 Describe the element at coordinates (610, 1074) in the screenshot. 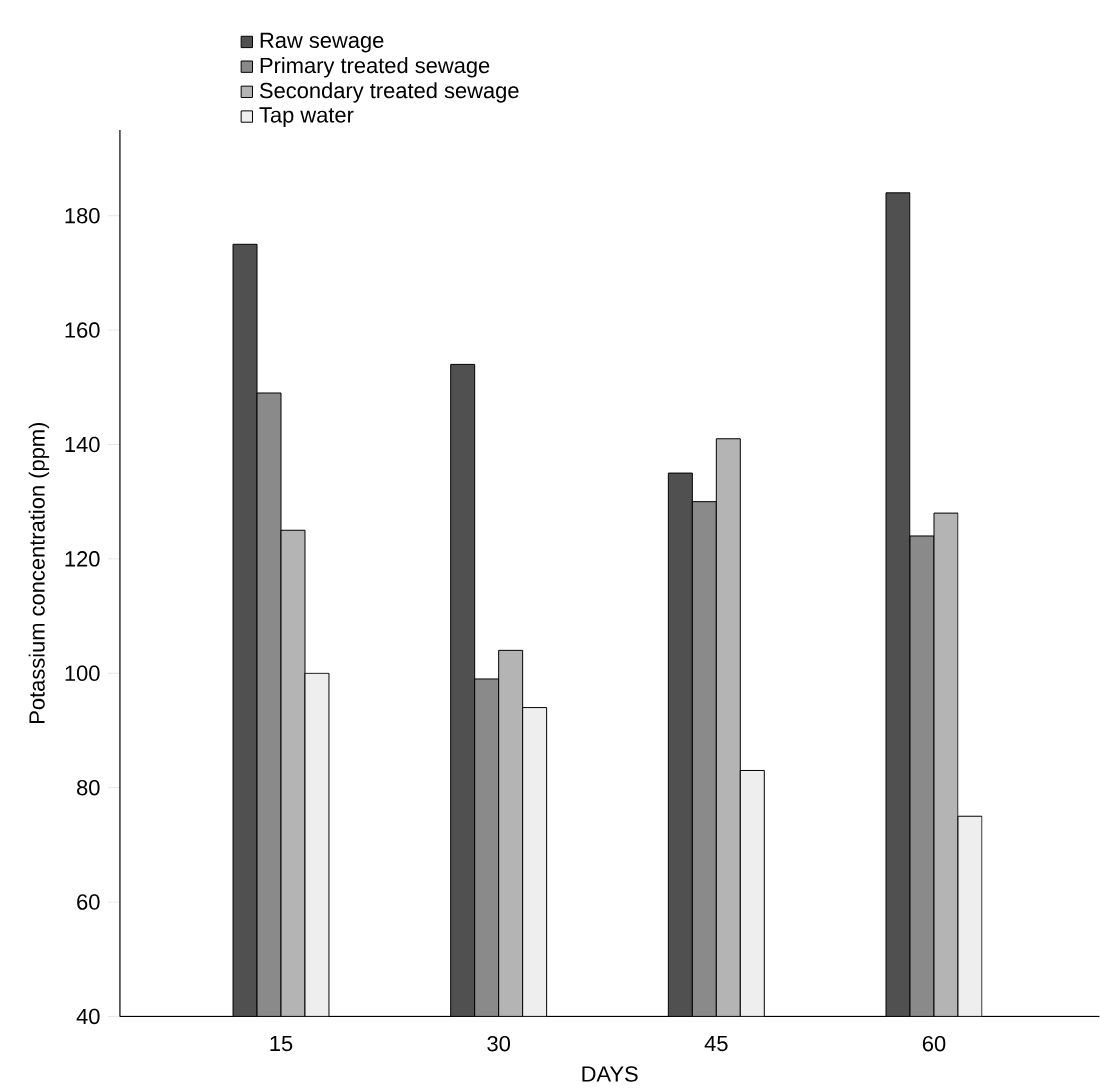

I see `x-axis-title: DAYS` at that location.